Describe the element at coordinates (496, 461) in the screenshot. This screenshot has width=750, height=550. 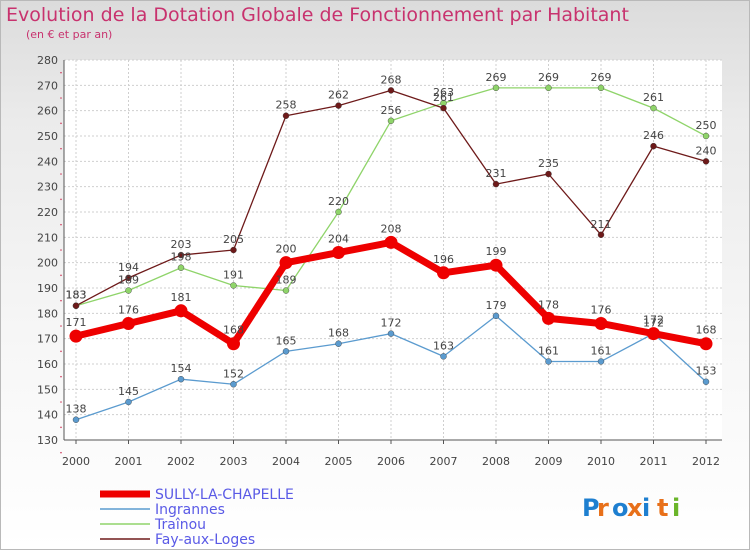
I see `x-tick-label: 2008` at that location.